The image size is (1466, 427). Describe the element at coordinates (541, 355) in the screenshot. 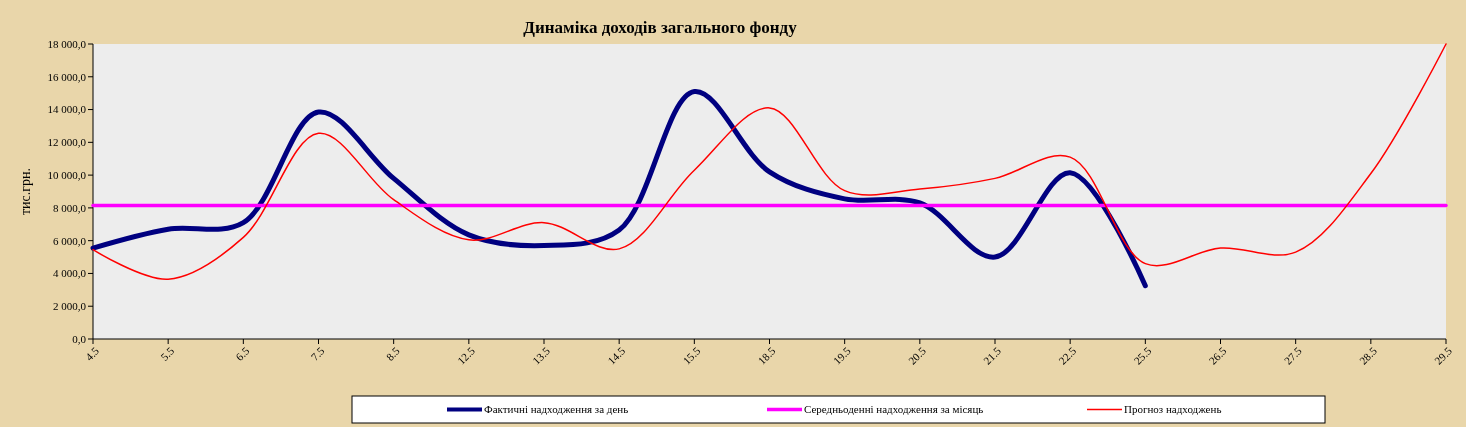

I see `x-tick-label: 13.5` at that location.